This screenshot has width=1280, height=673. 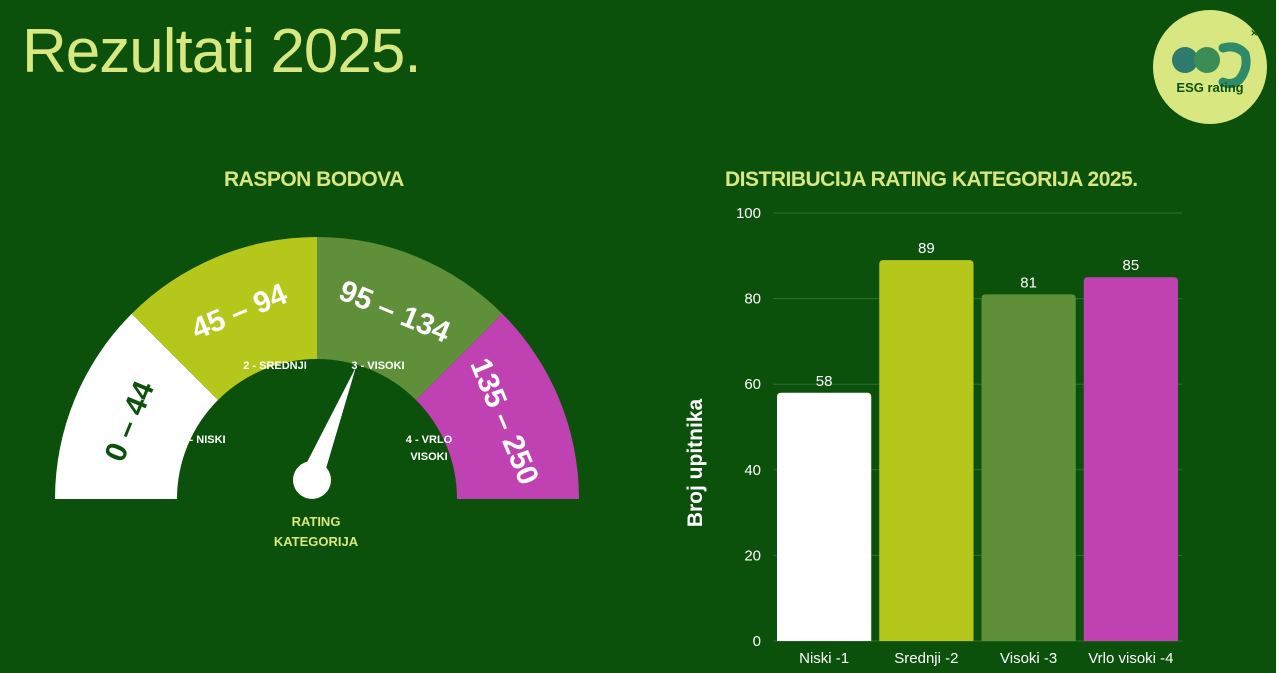 What do you see at coordinates (312, 480) in the screenshot?
I see `gauge-needle-hub` at bounding box center [312, 480].